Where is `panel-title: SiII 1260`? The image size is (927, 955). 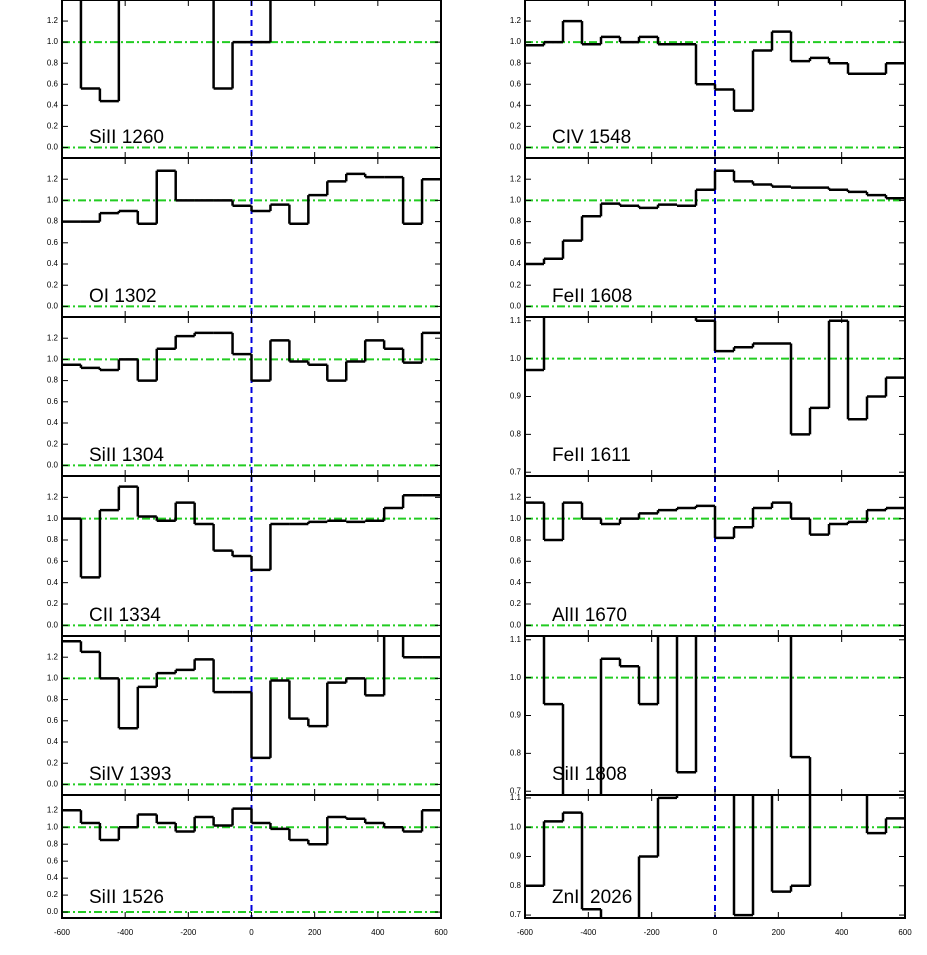
panel-title: SiII 1260 is located at coordinates (126, 137).